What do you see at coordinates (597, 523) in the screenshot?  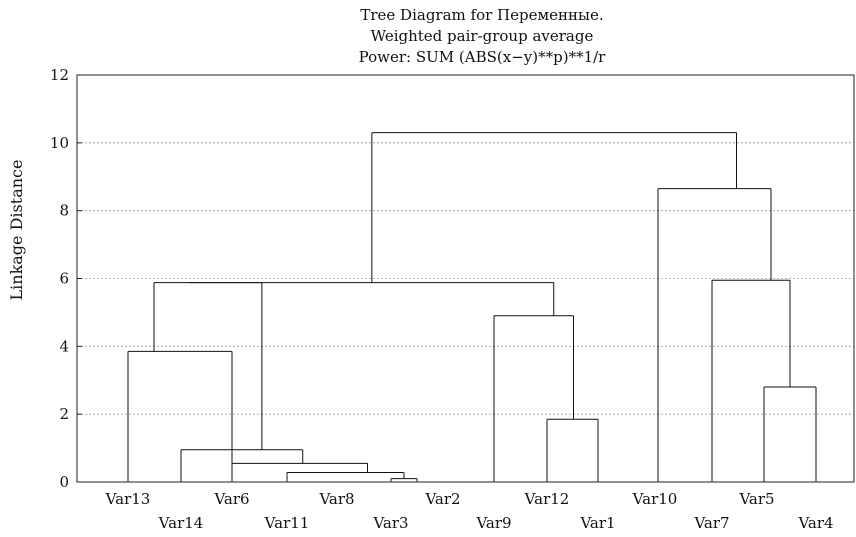 I see `leaf-label-var1: Var1` at bounding box center [597, 523].